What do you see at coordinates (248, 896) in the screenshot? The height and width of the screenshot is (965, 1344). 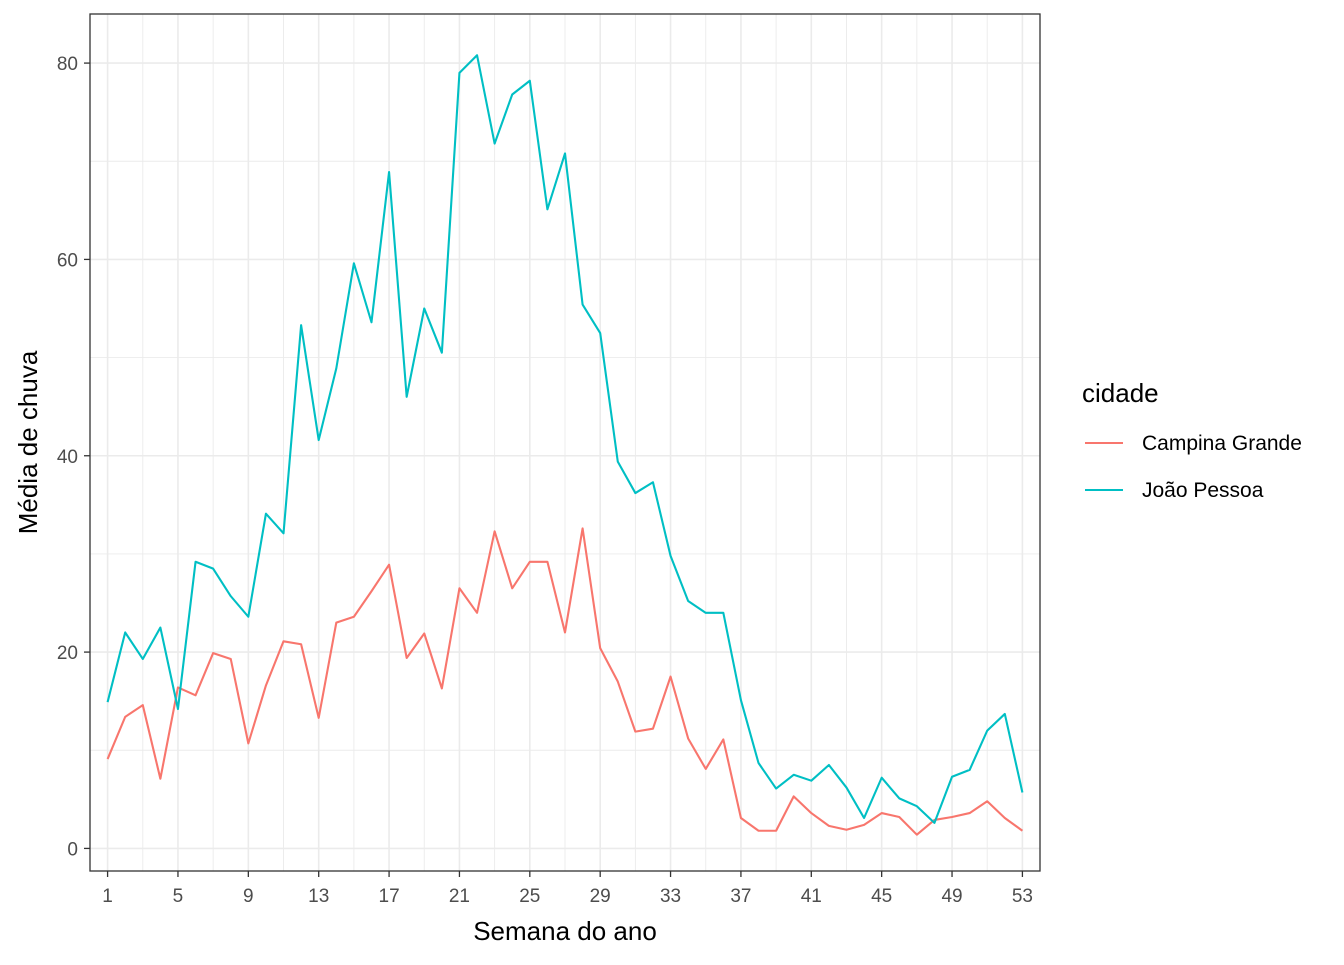 I see `x-tick-label: 9` at bounding box center [248, 896].